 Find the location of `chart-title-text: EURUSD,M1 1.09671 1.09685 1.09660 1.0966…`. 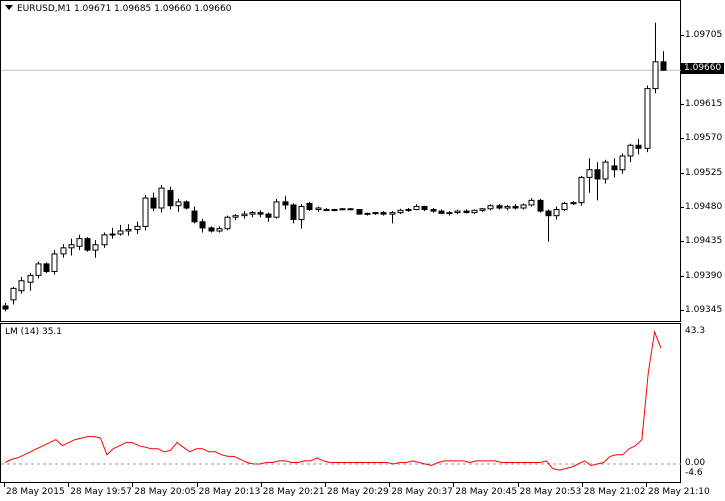

chart-title-text: EURUSD,M1 1.09671 1.09685 1.09660 1.0966… is located at coordinates (124, 9).